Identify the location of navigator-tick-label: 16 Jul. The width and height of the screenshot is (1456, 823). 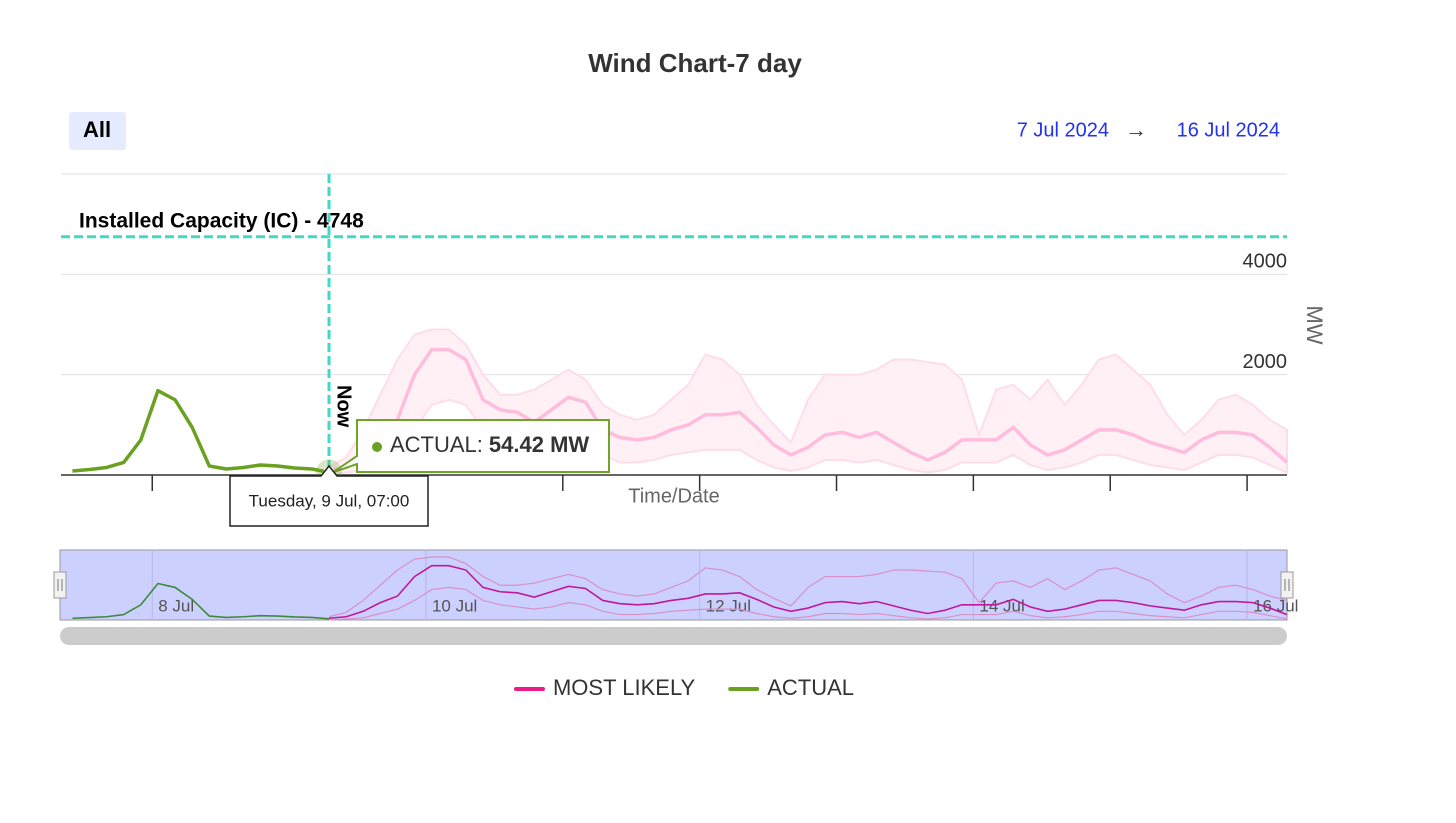
(1275, 605).